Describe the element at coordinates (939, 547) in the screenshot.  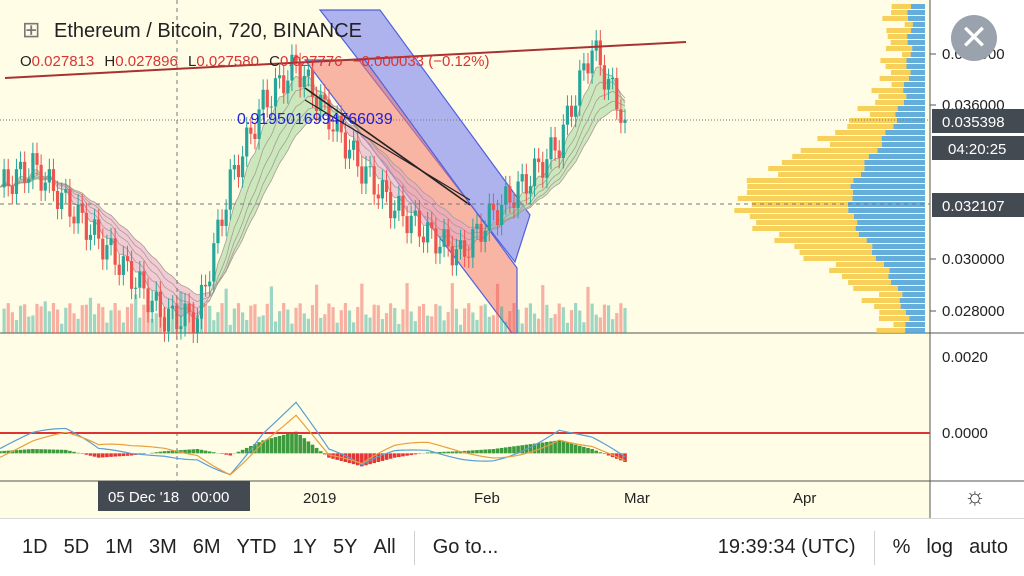
I see `log-toggle: log` at that location.